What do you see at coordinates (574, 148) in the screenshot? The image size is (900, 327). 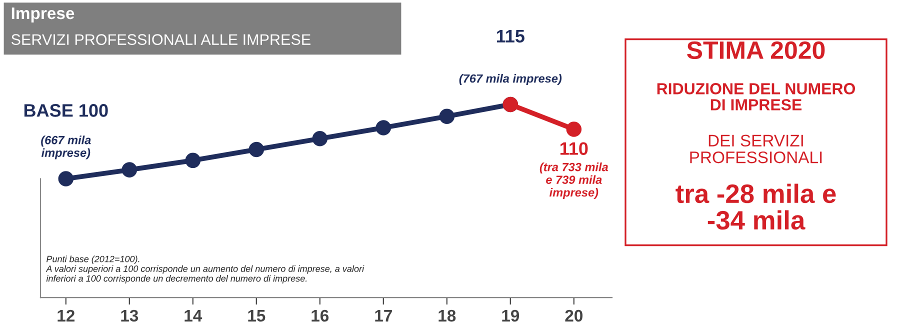 I see `data-label: 110` at bounding box center [574, 148].